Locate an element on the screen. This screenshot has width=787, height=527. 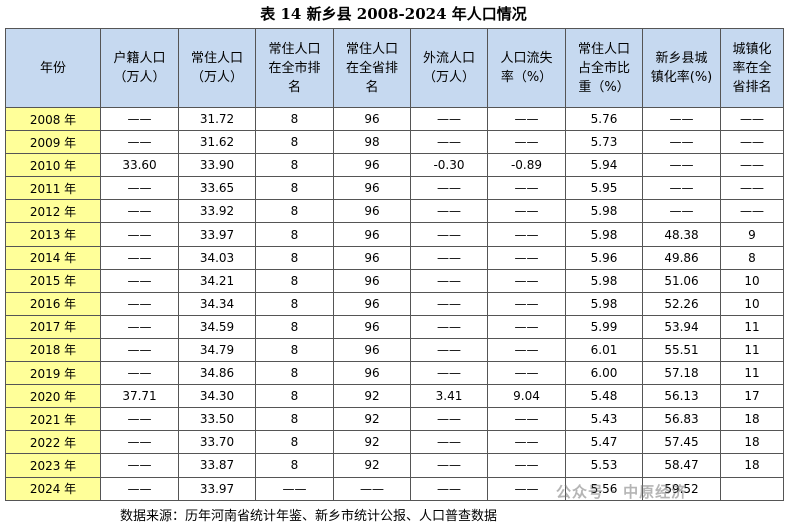
header-line: 年份 is located at coordinates (52, 68).